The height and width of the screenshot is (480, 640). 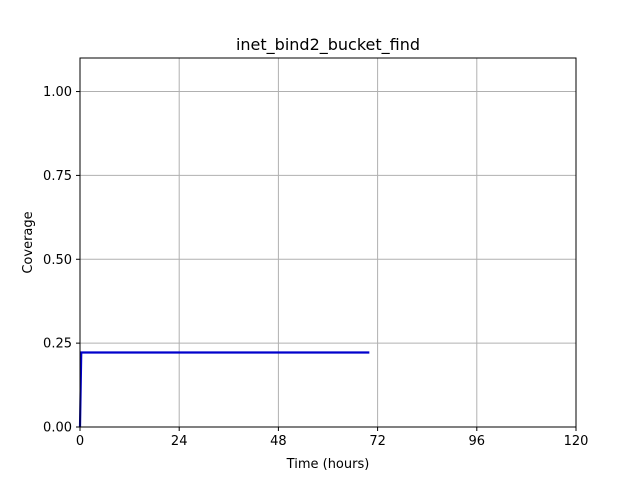 I want to click on y-tick-label: 0.75, so click(x=57, y=176).